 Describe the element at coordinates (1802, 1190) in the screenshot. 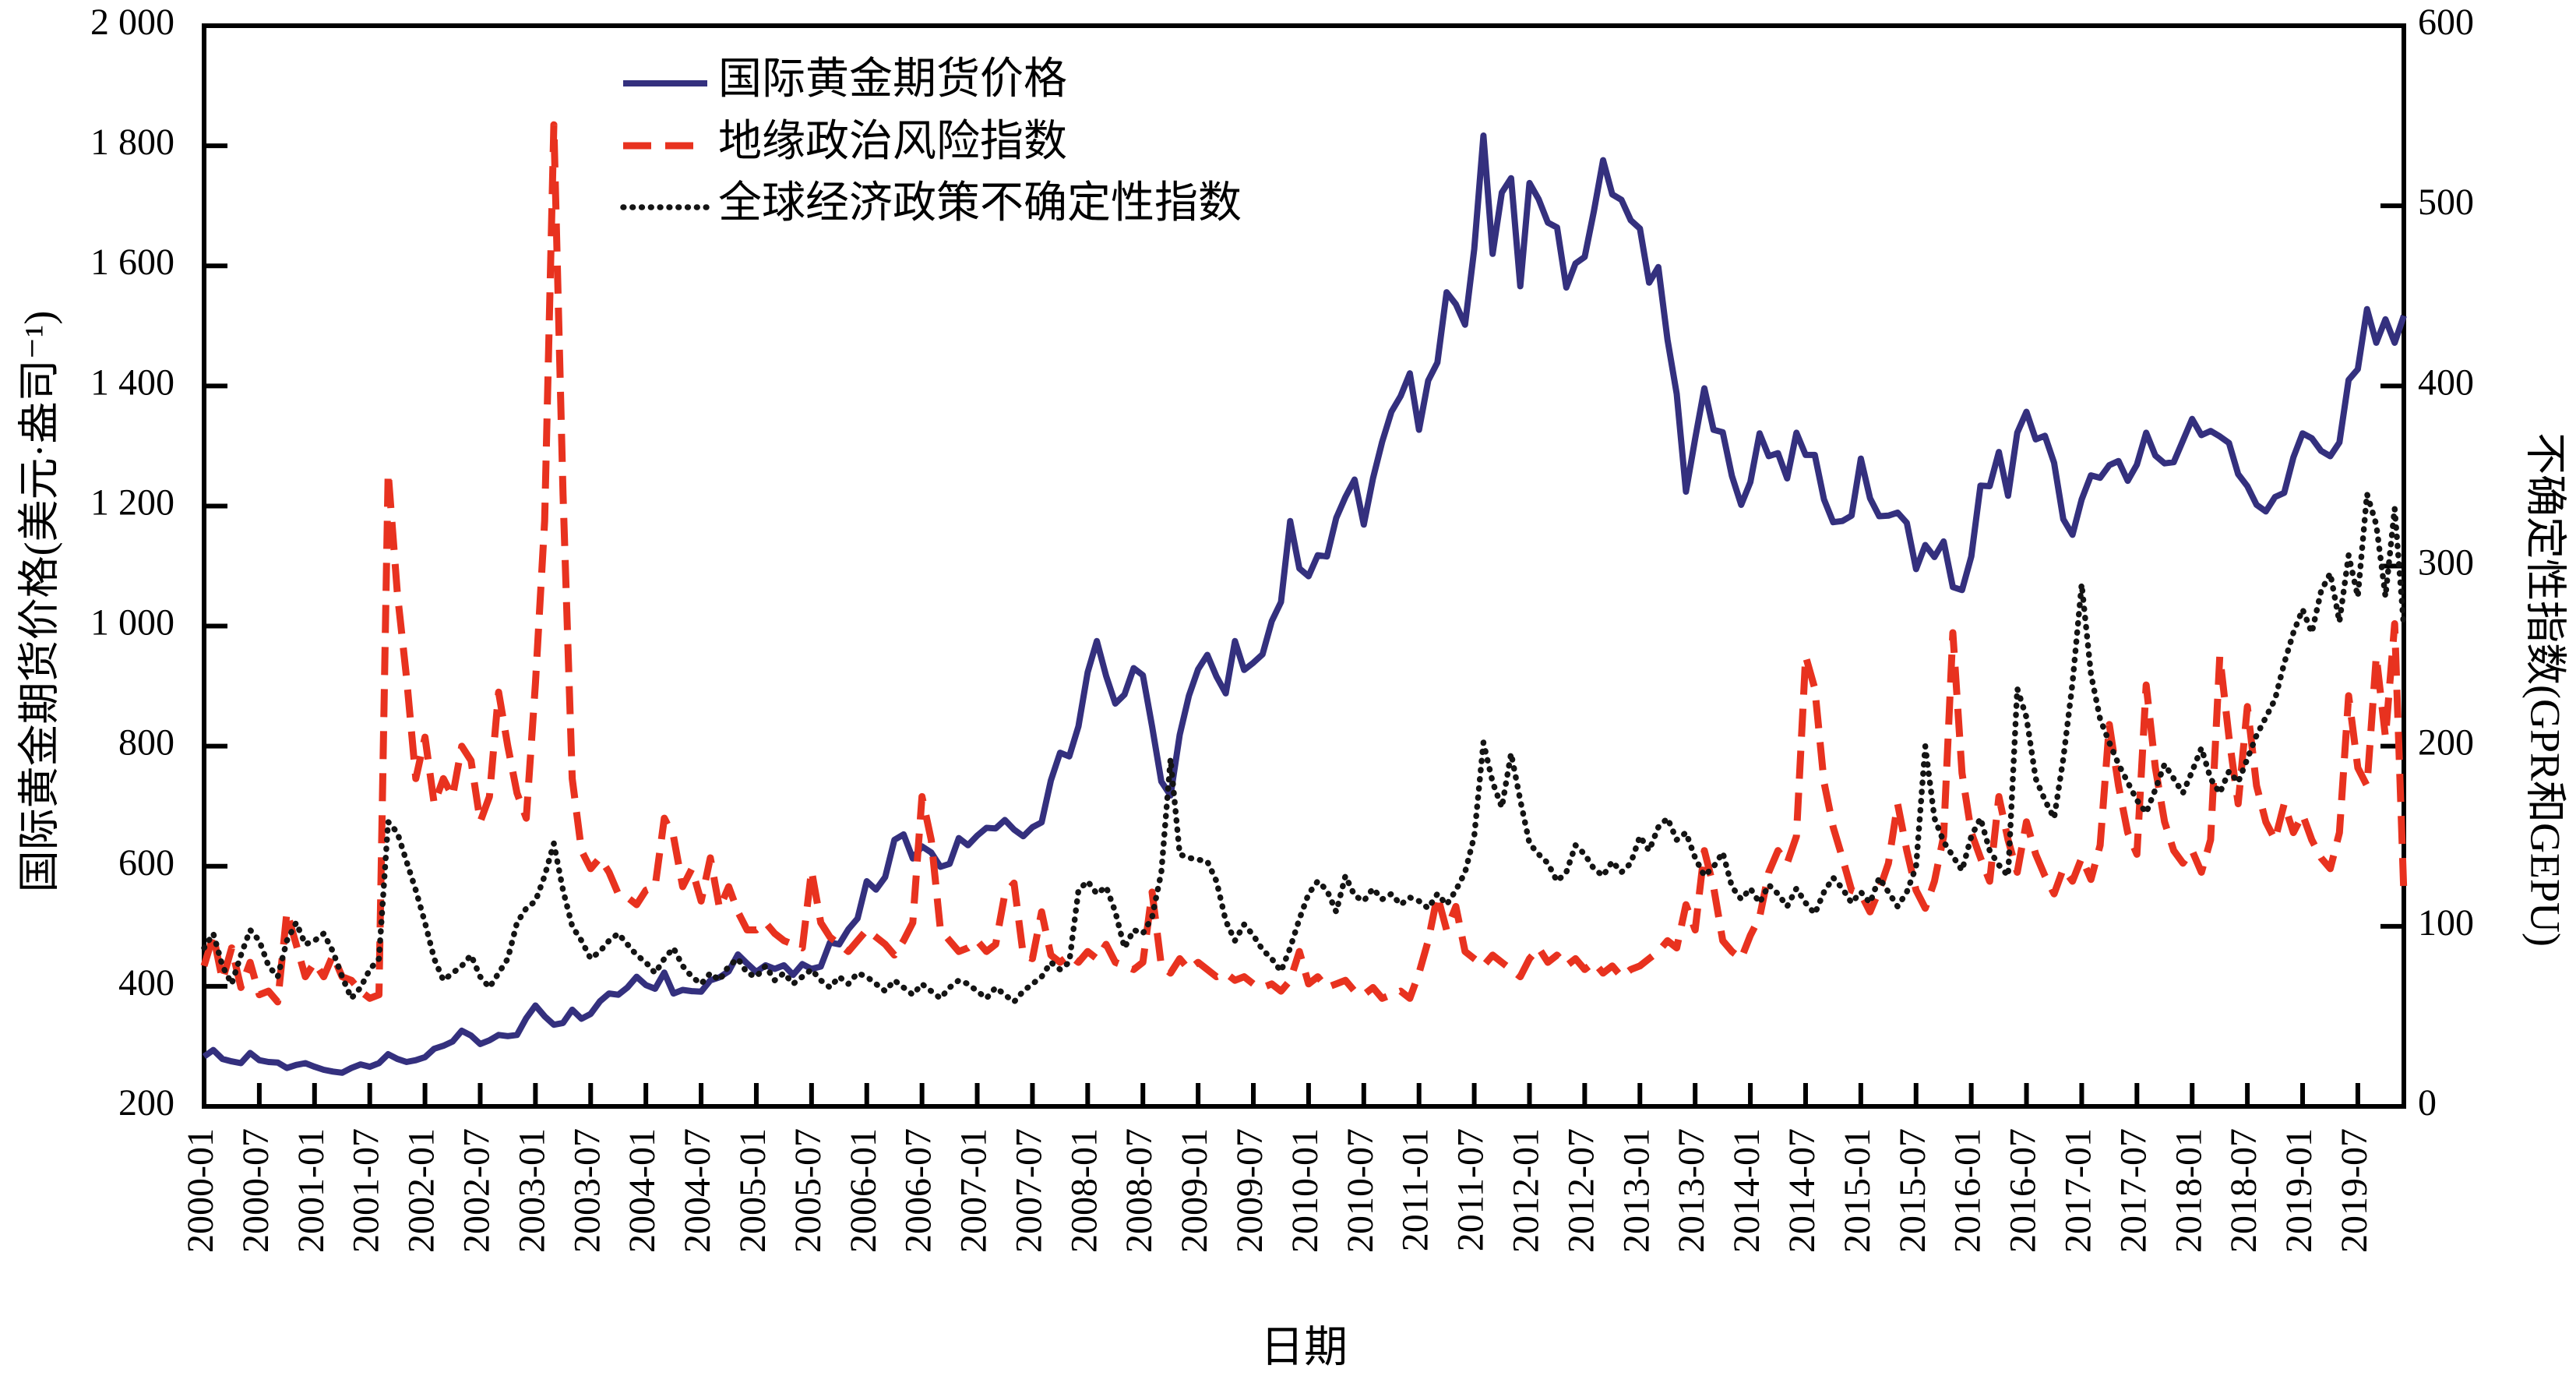

I see `x-axis-tick-label: 2014-07` at that location.